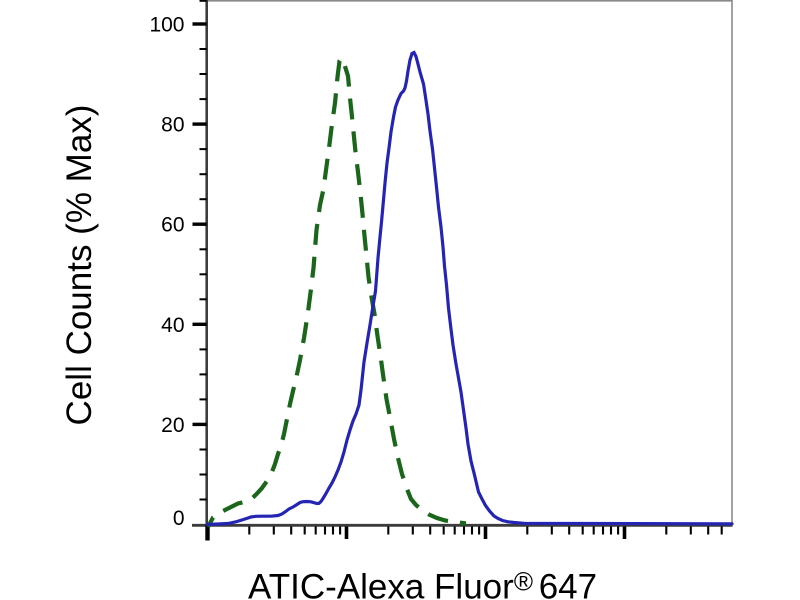  What do you see at coordinates (172, 125) in the screenshot?
I see `svg-text: 80` at bounding box center [172, 125].